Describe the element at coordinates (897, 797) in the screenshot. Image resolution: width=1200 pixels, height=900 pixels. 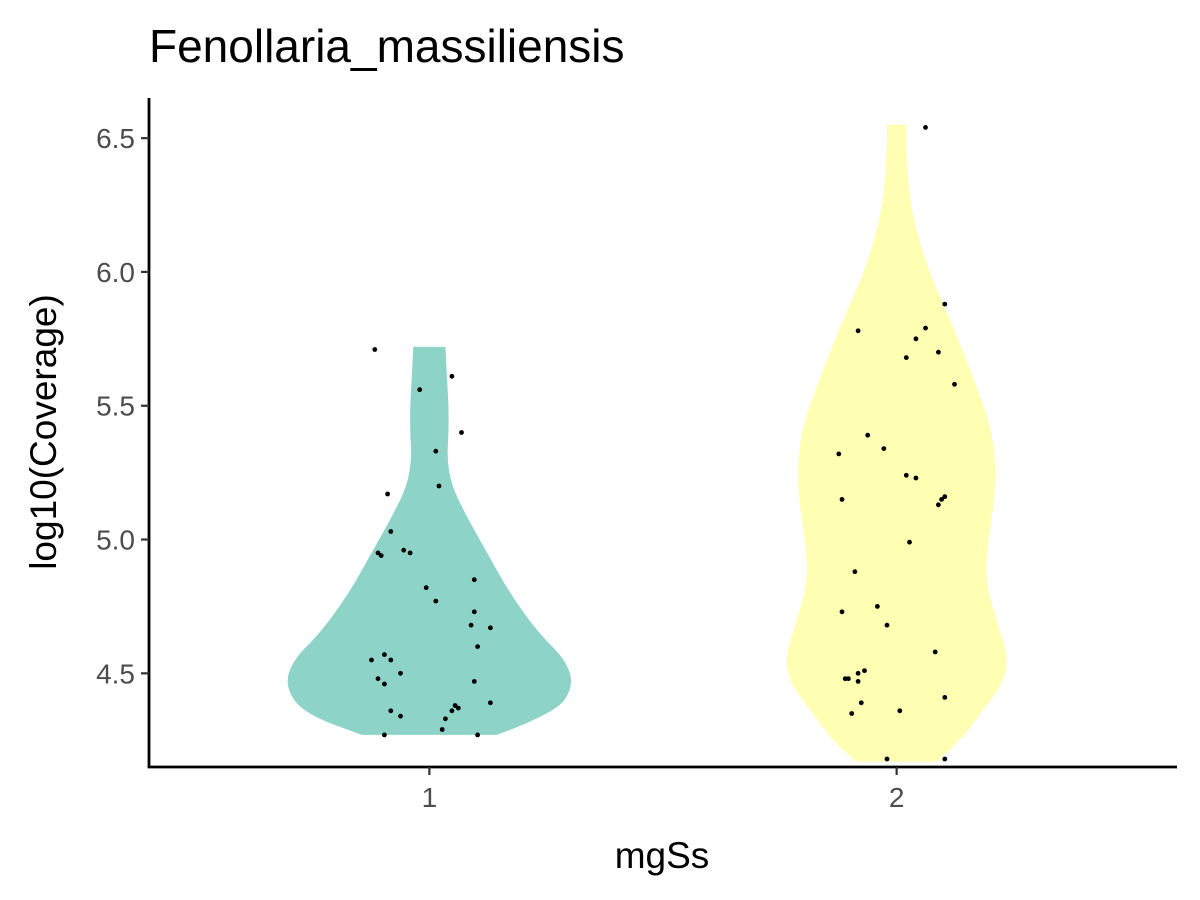
I see `x-tick-label: 2` at that location.